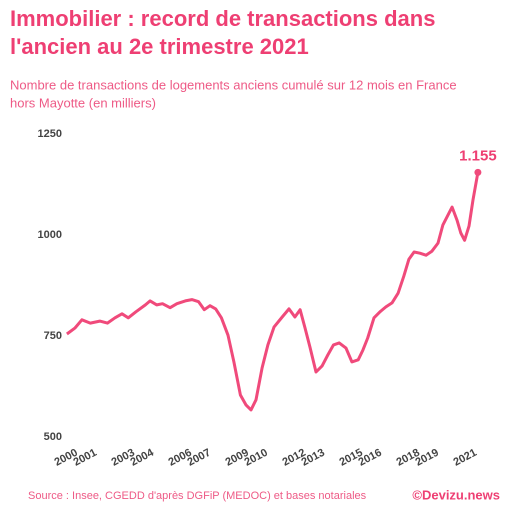 This screenshot has width=520, height=520. Describe the element at coordinates (159, 46) in the screenshot. I see `chart-title: l'ancien au 2e trimestre 2021` at that location.